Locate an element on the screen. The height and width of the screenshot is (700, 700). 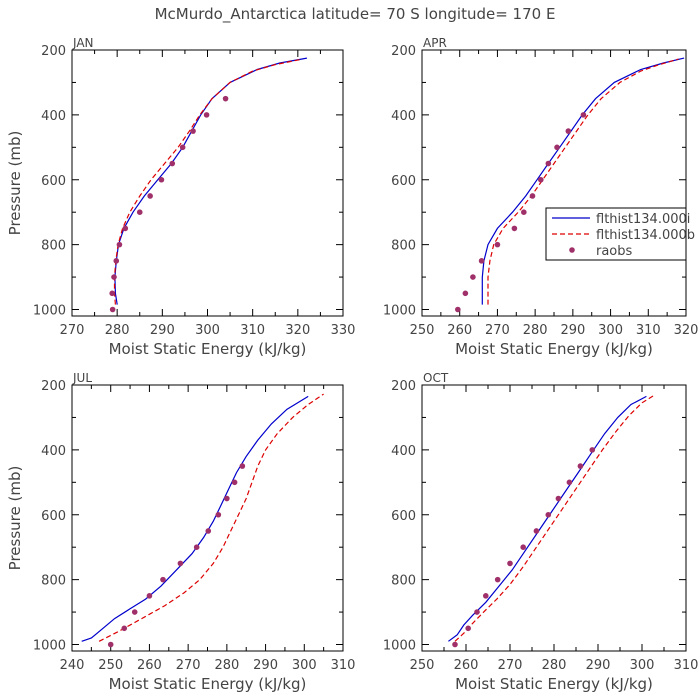
panel-title: OCT is located at coordinates (436, 378).